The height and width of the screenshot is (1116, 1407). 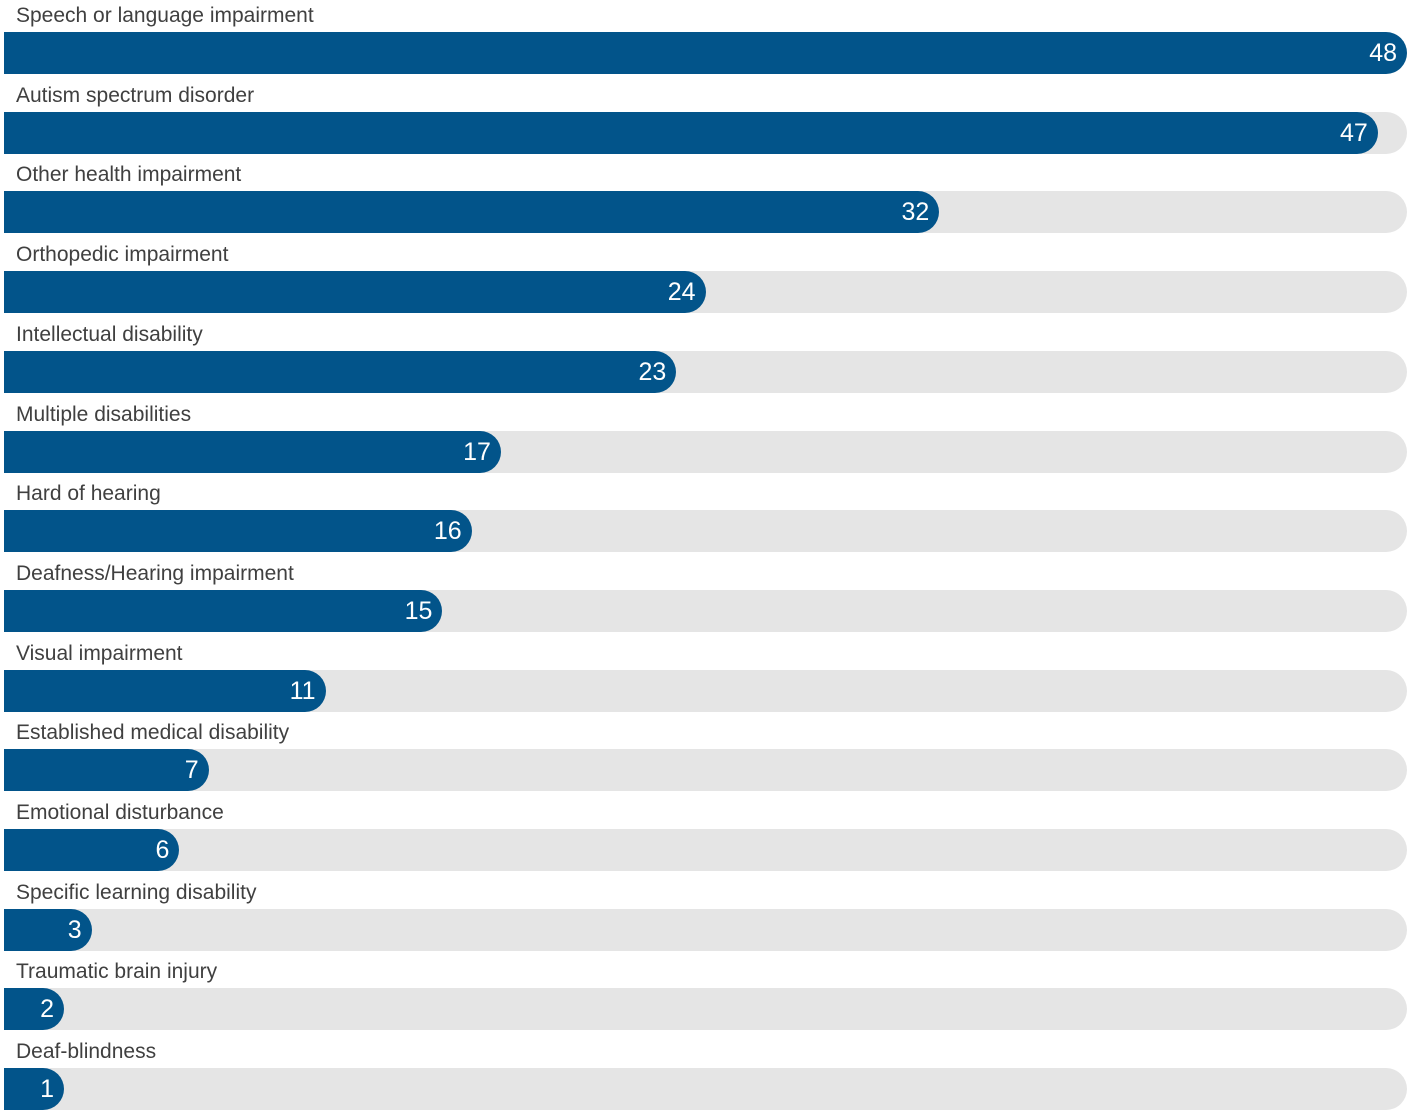 I want to click on category-label: Hard of hearing, so click(x=88, y=494).